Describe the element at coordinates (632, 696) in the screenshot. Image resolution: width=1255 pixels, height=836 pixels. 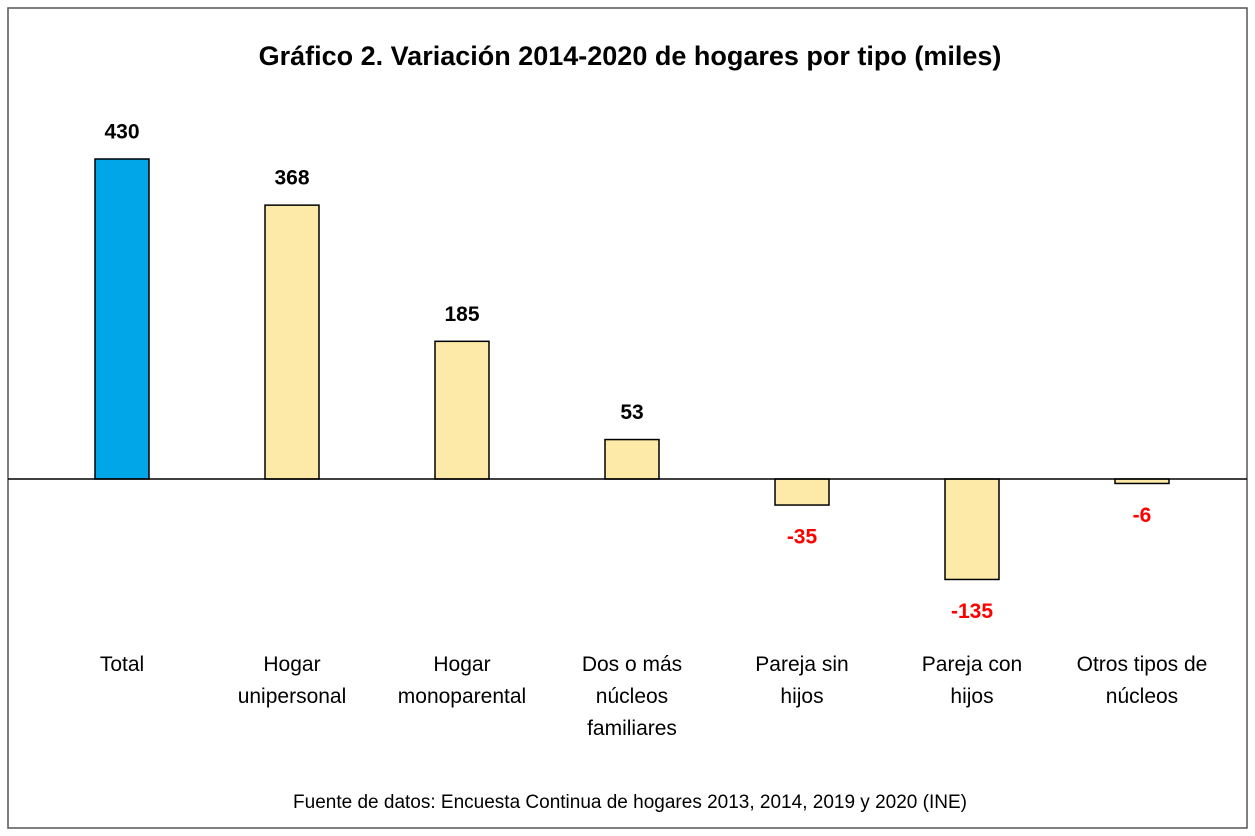
I see `x-tick-label: Dos o más núcleos familiares` at that location.